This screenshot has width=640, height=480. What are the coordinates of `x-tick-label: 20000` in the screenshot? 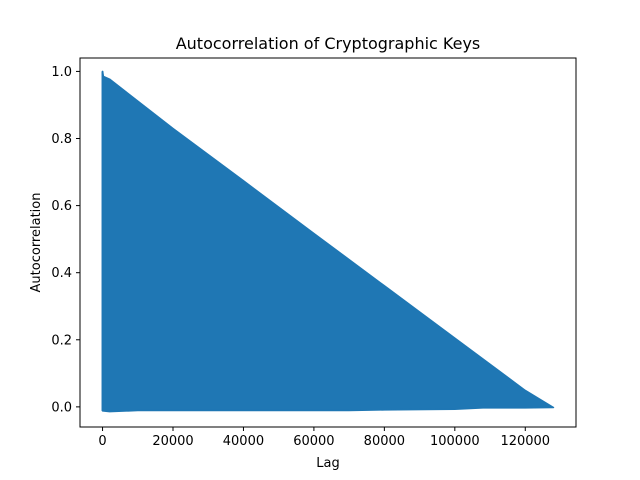 It's located at (172, 441).